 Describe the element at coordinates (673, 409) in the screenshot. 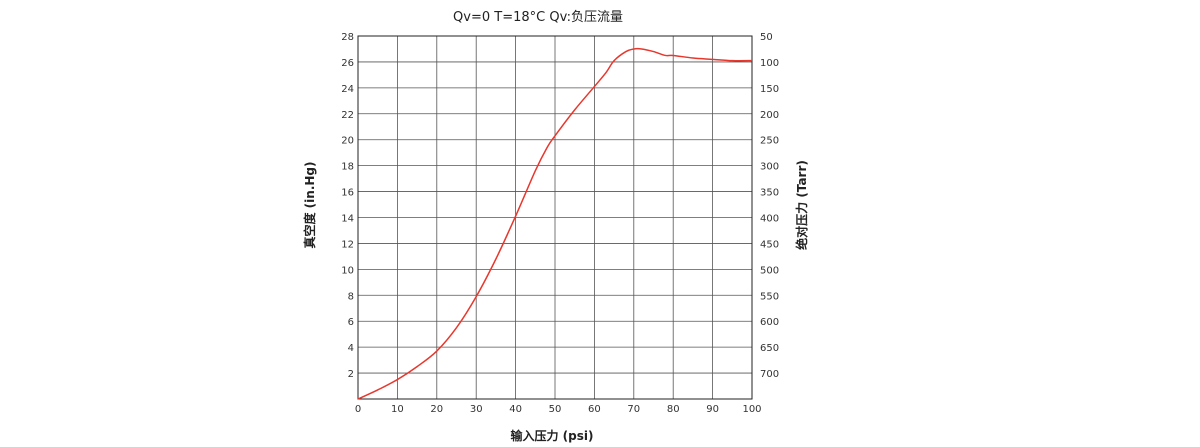

I see `x-tick-label: 80` at that location.